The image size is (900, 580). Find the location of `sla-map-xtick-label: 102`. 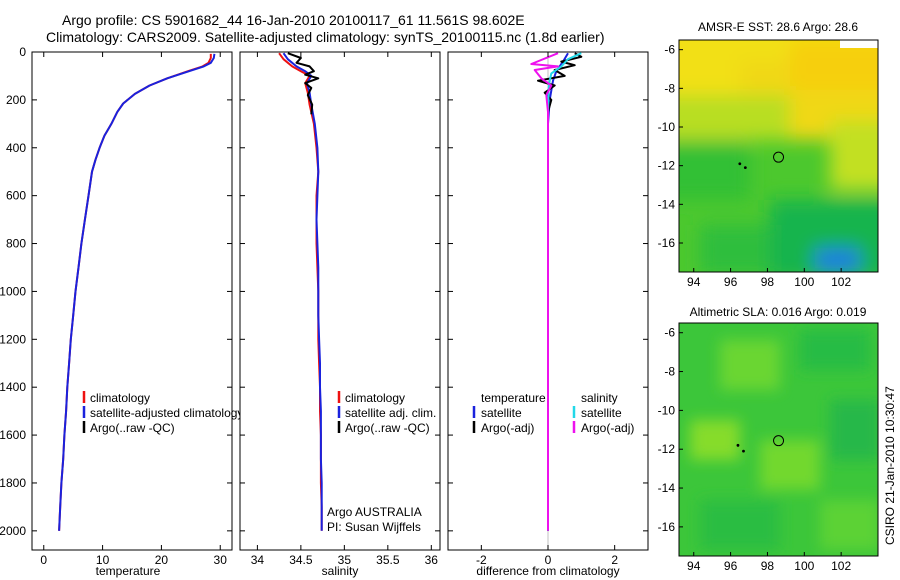

sla-map-xtick-label: 102 is located at coordinates (841, 566).